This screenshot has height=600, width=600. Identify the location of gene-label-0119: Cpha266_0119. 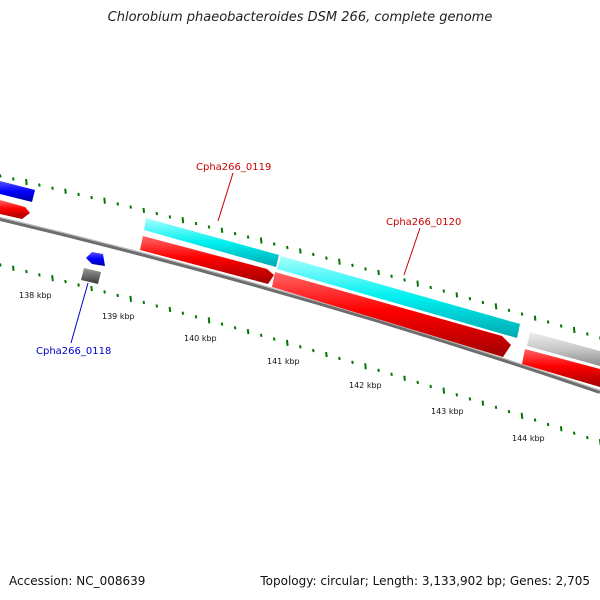
(233, 167).